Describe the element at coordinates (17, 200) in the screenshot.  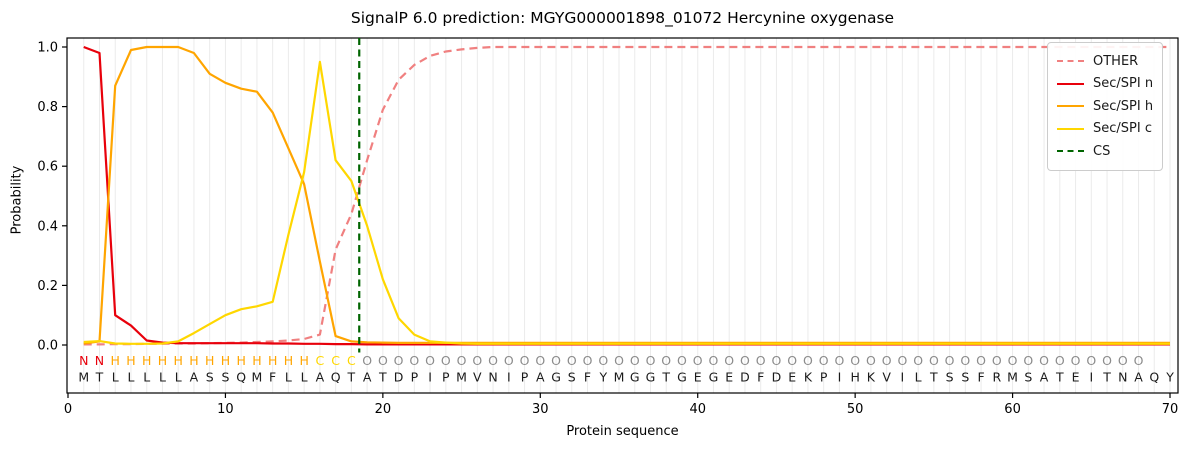
I see `y-axis-label: Probability` at that location.